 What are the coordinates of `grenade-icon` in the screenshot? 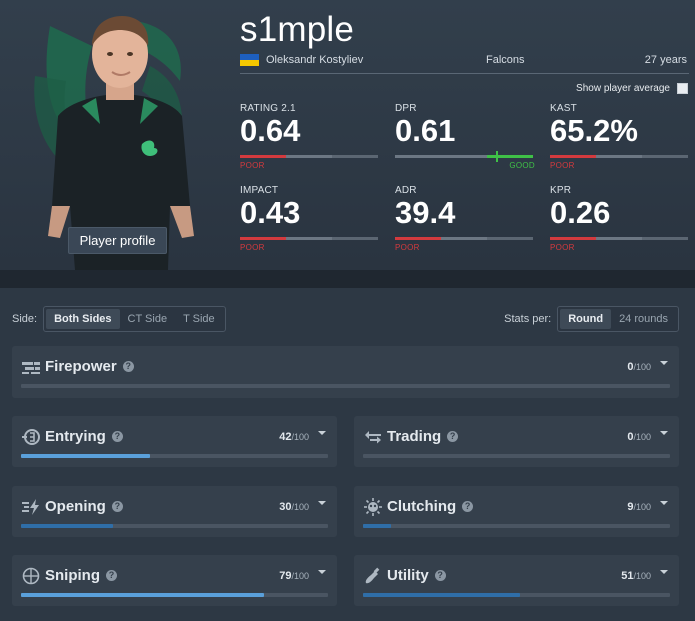 It's located at (372, 575).